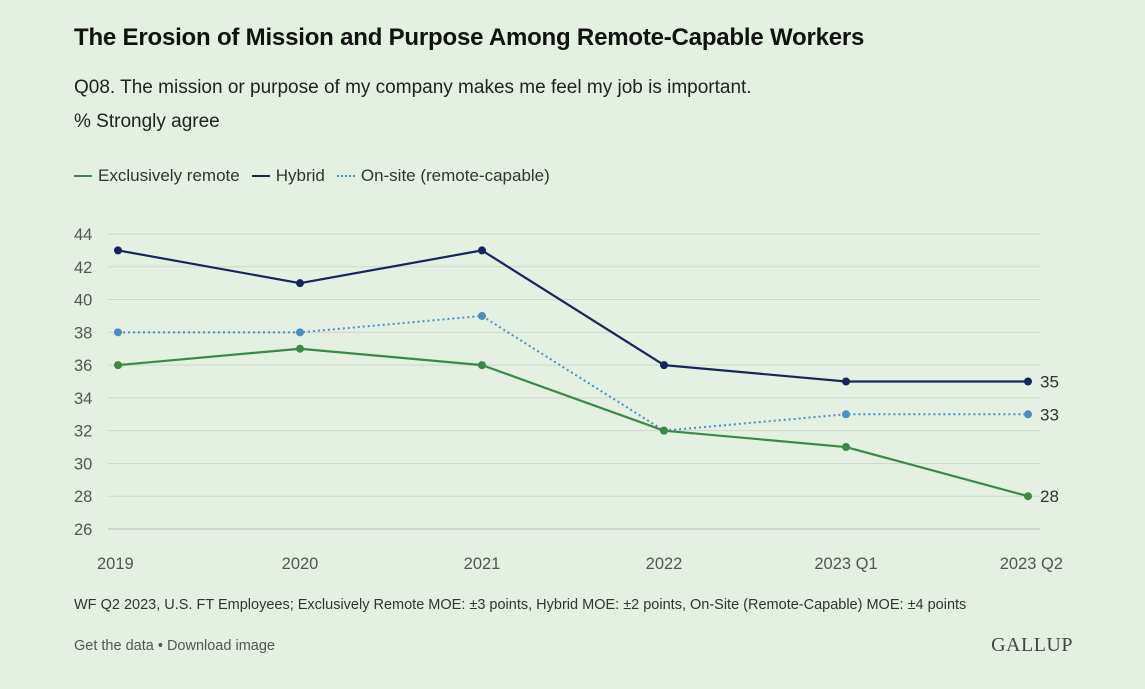  I want to click on chart-measure: % Strongly agree, so click(147, 121).